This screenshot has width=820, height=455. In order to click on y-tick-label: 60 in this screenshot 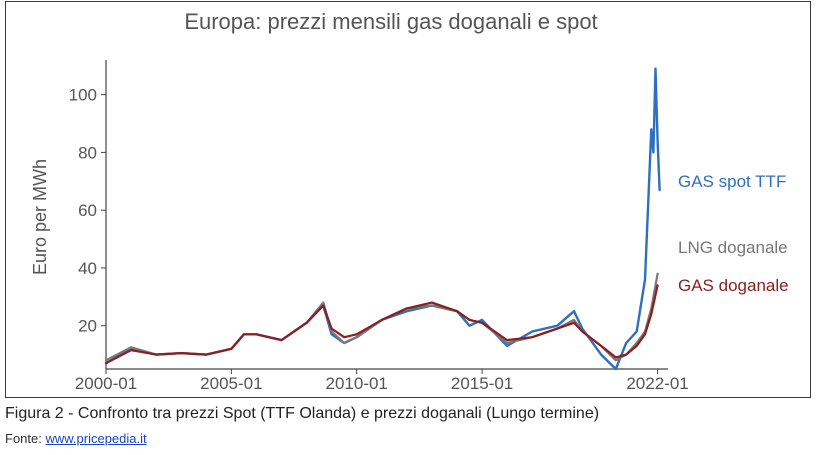, I will do `click(87, 210)`.